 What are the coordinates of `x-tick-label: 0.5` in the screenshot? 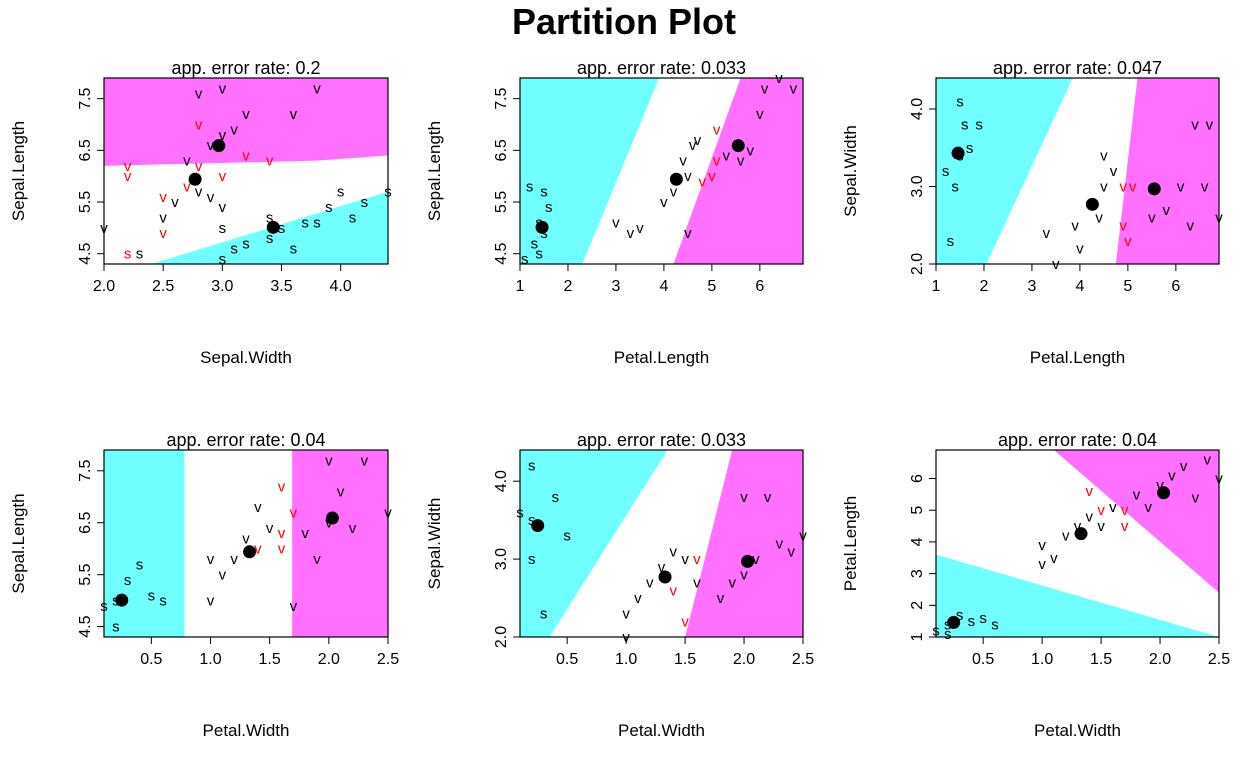 It's located at (567, 659).